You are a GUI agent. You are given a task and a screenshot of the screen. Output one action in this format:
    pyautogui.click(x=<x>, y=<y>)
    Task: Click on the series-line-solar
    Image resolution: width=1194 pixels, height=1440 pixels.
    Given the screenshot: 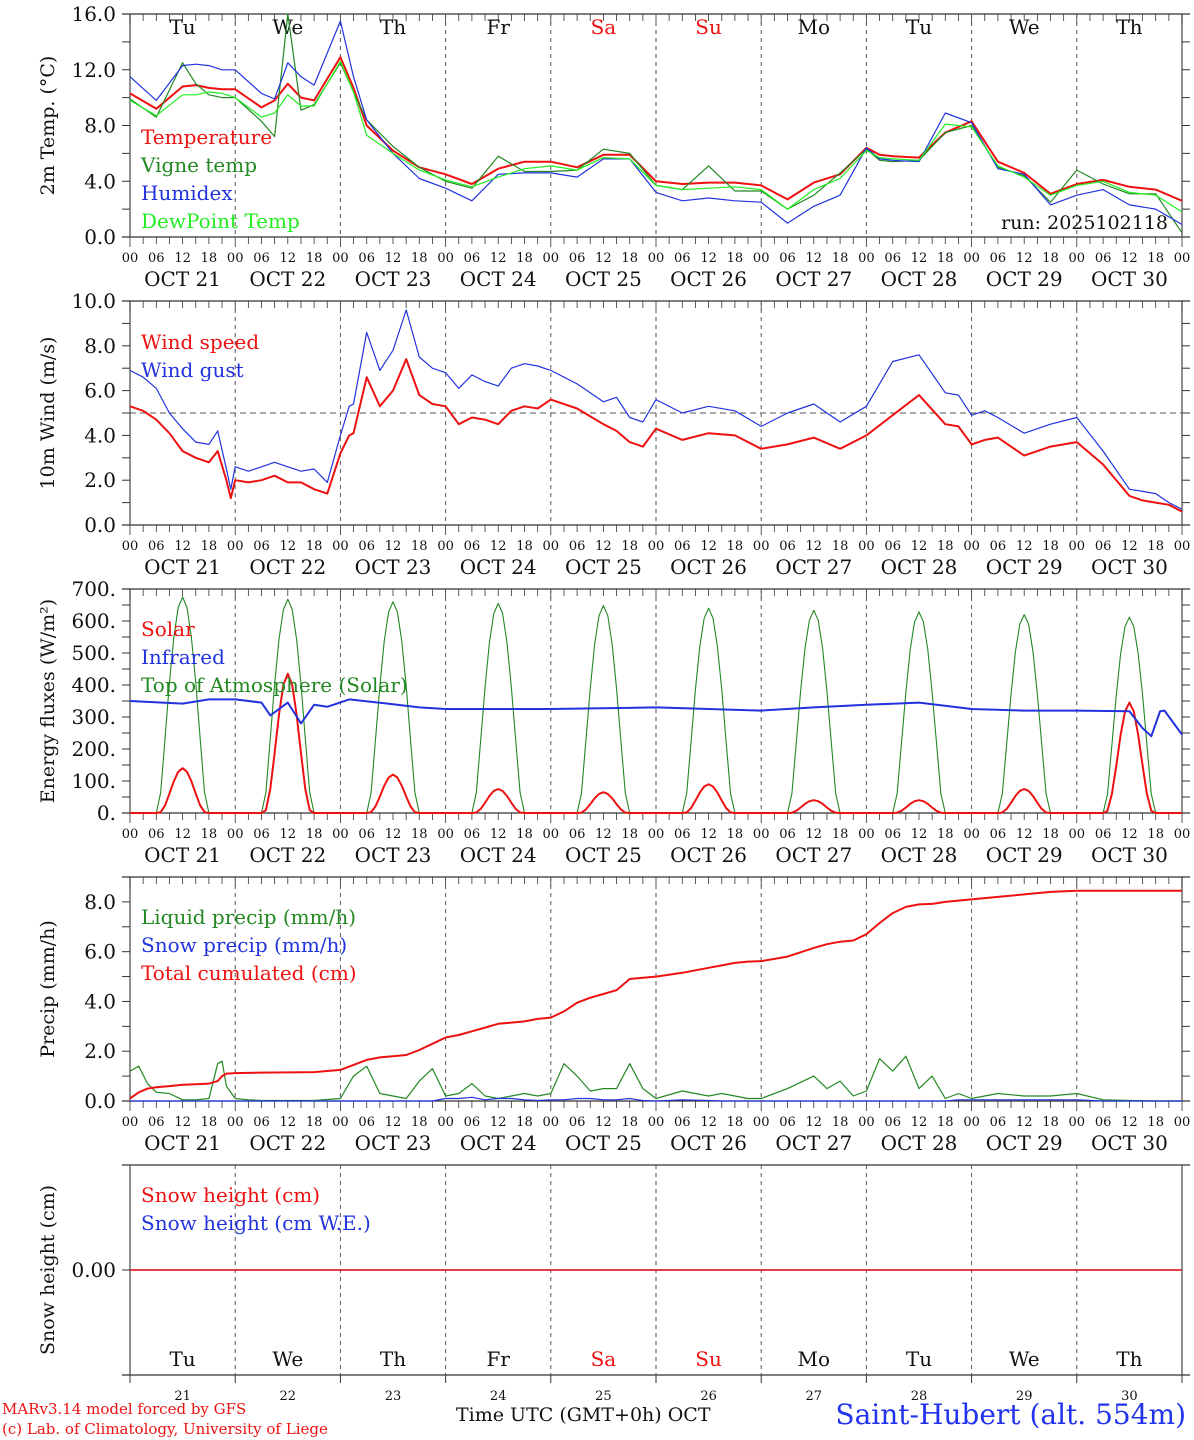 What is the action you would take?
    pyautogui.click(x=656, y=743)
    